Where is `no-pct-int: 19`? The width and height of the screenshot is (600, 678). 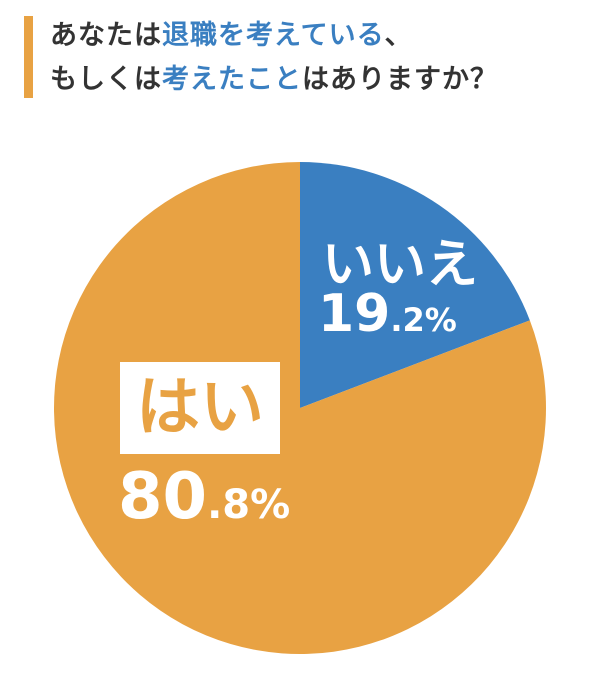 no-pct-int: 19 is located at coordinates (354, 314).